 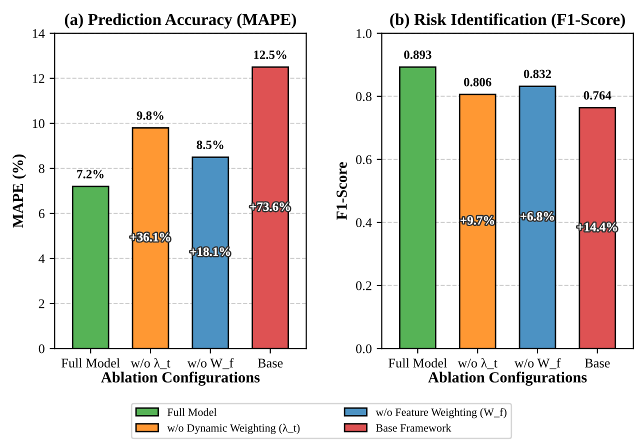 What do you see at coordinates (364, 223) in the screenshot?
I see `y-tick-label: 0.4` at bounding box center [364, 223].